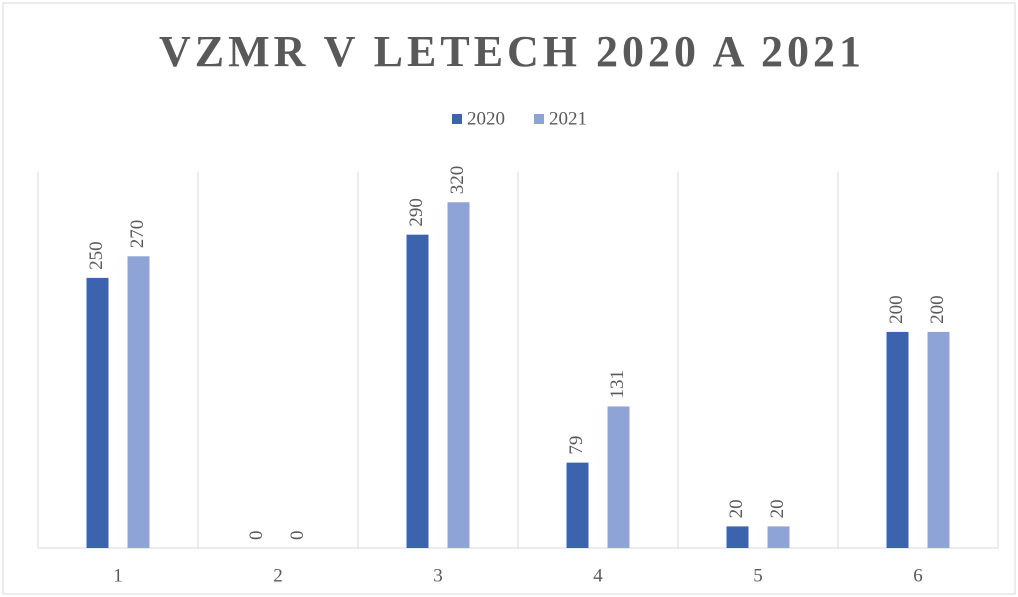 This screenshot has width=1018, height=597. What do you see at coordinates (576, 445) in the screenshot?
I see `data-label: 79` at bounding box center [576, 445].